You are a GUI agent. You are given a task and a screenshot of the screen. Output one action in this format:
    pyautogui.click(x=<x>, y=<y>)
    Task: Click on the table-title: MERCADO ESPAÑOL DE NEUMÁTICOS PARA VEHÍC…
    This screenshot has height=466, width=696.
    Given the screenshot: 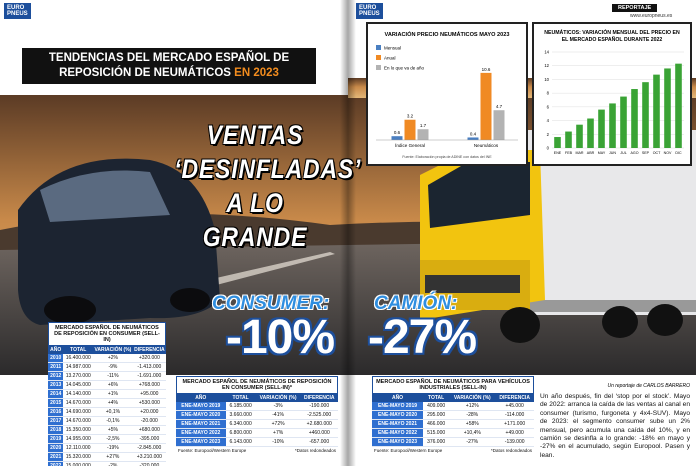 What is the action you would take?
    pyautogui.click(x=453, y=385)
    